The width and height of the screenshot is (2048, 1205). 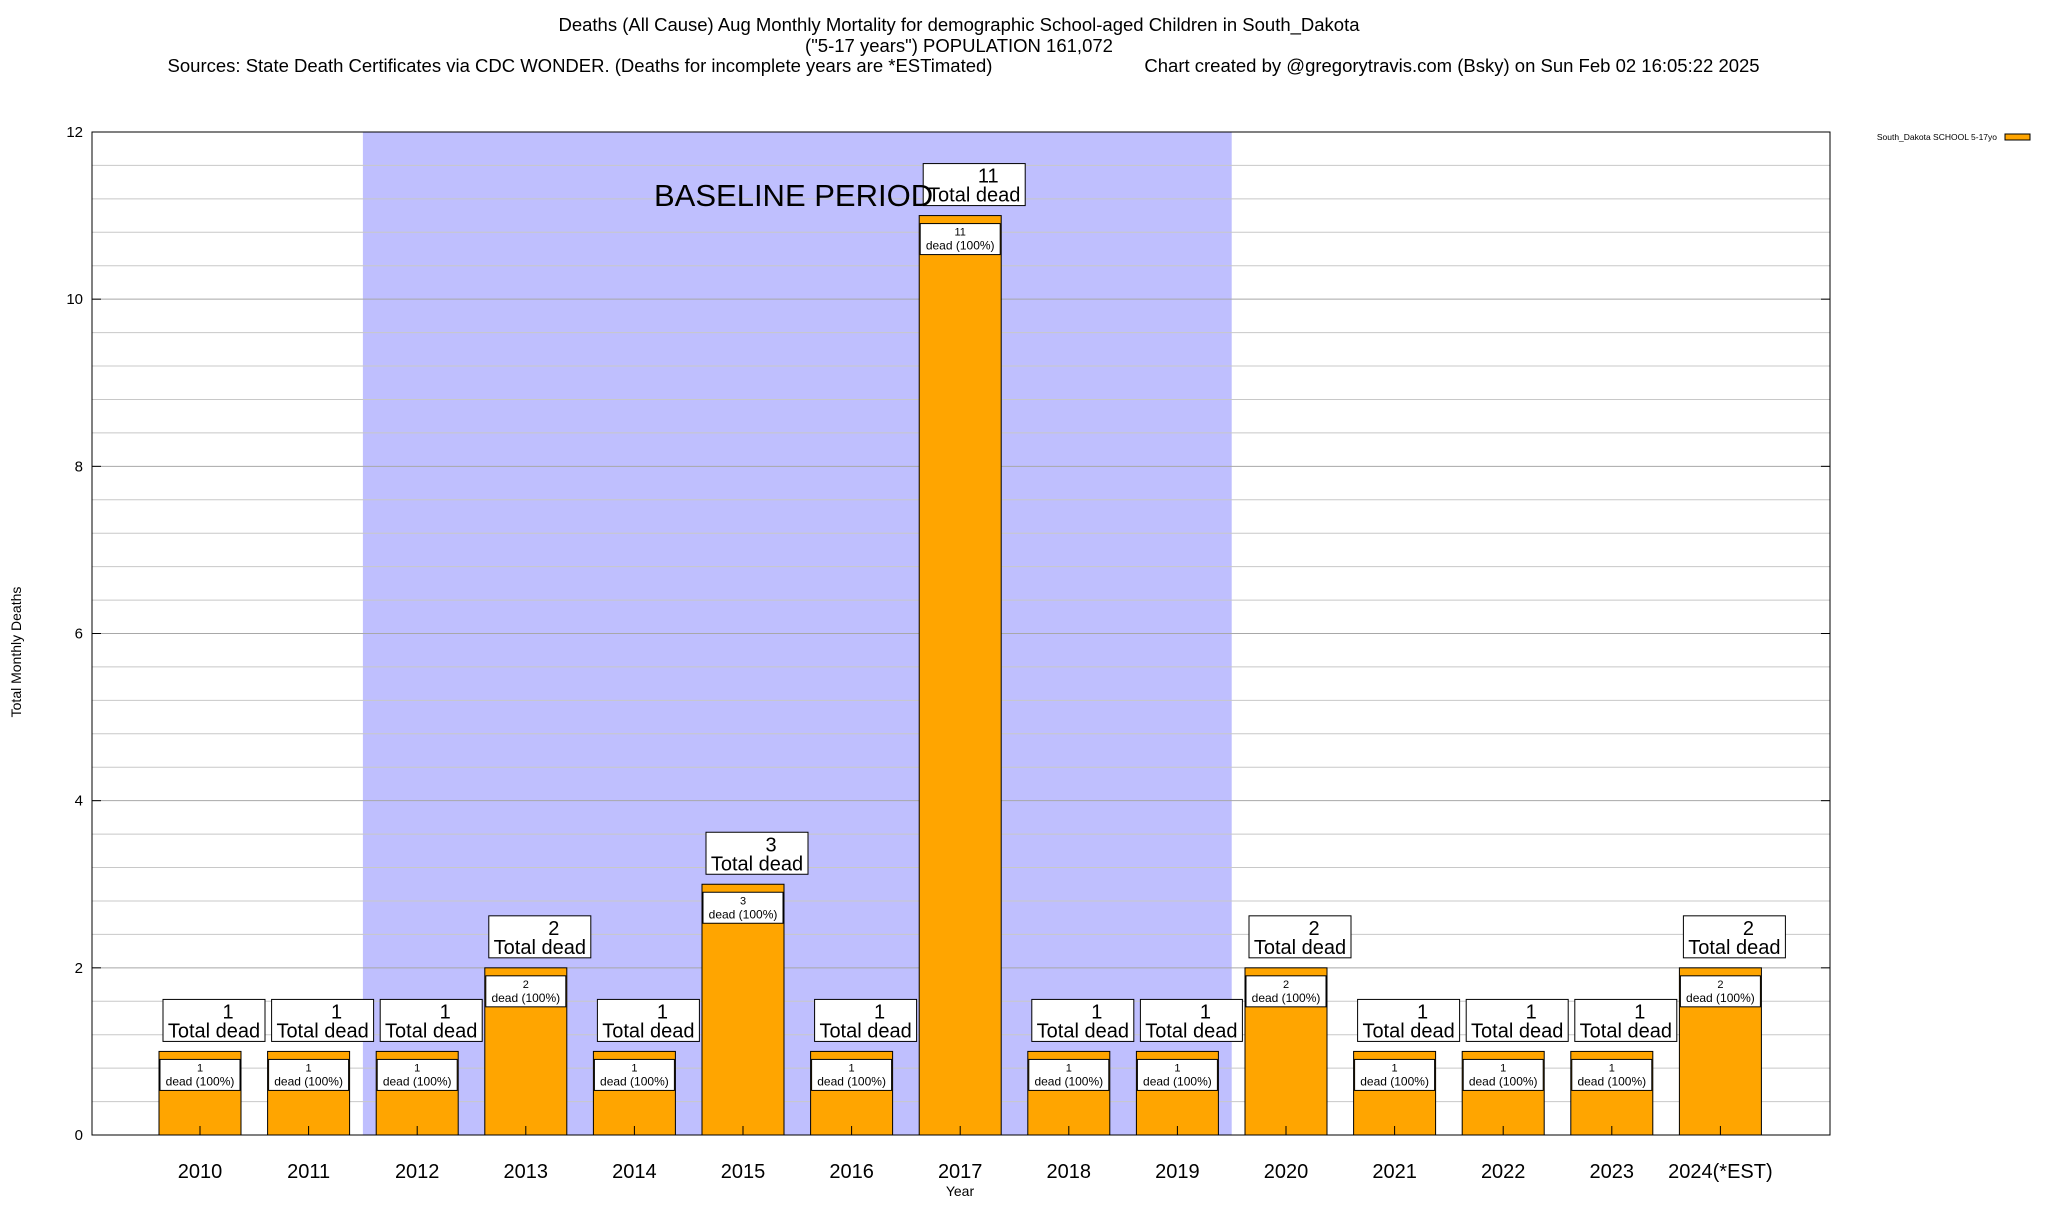 I want to click on x-tick-label-2012: 2012, so click(x=417, y=1172).